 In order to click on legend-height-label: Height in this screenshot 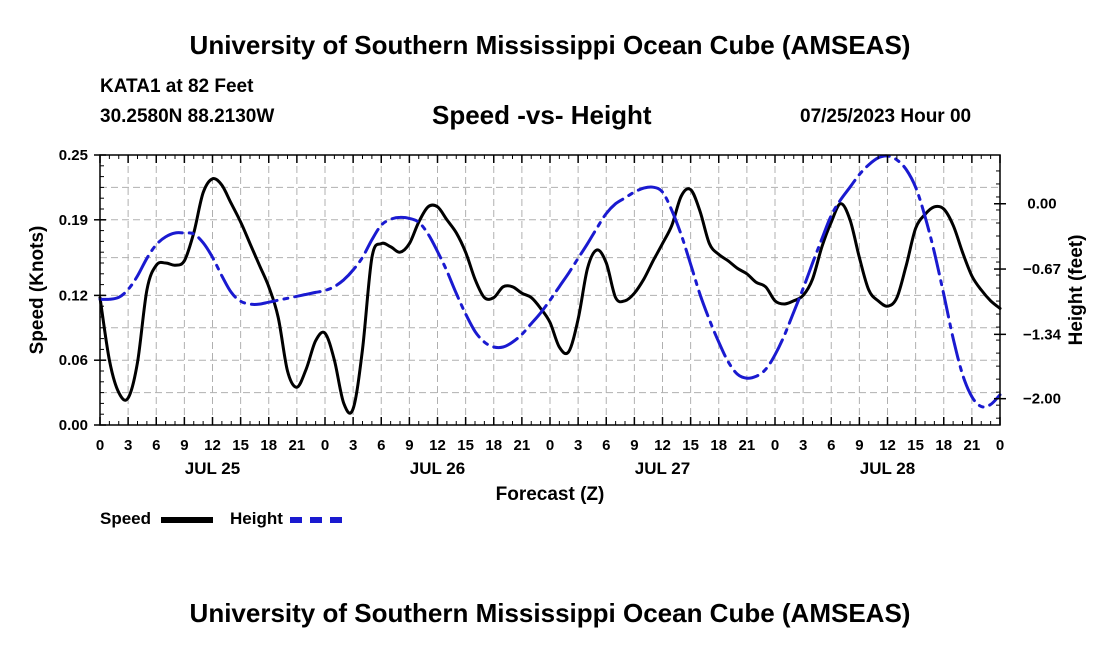, I will do `click(256, 518)`.